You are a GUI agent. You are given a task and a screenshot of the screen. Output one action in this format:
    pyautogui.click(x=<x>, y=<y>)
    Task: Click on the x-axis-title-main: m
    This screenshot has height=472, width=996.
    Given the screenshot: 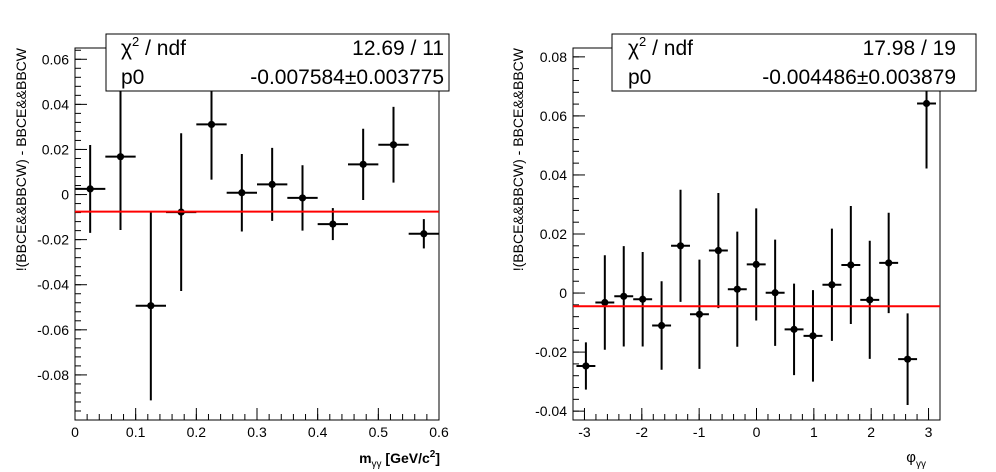 What is the action you would take?
    pyautogui.click(x=365, y=458)
    